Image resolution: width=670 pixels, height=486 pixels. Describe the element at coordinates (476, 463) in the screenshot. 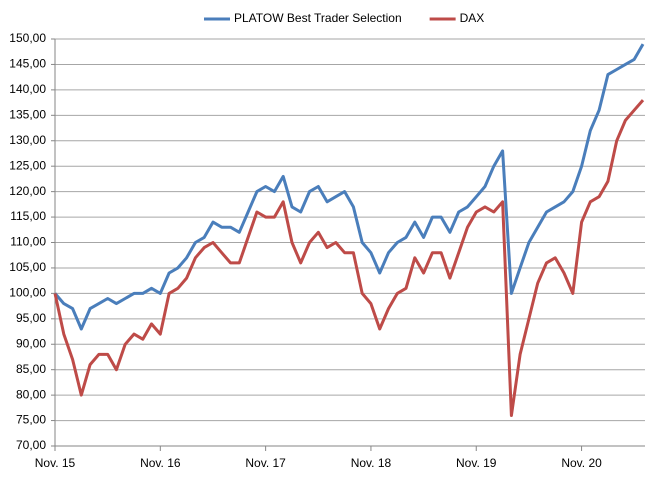

I see `x-tick-label: Nov. 19` at that location.